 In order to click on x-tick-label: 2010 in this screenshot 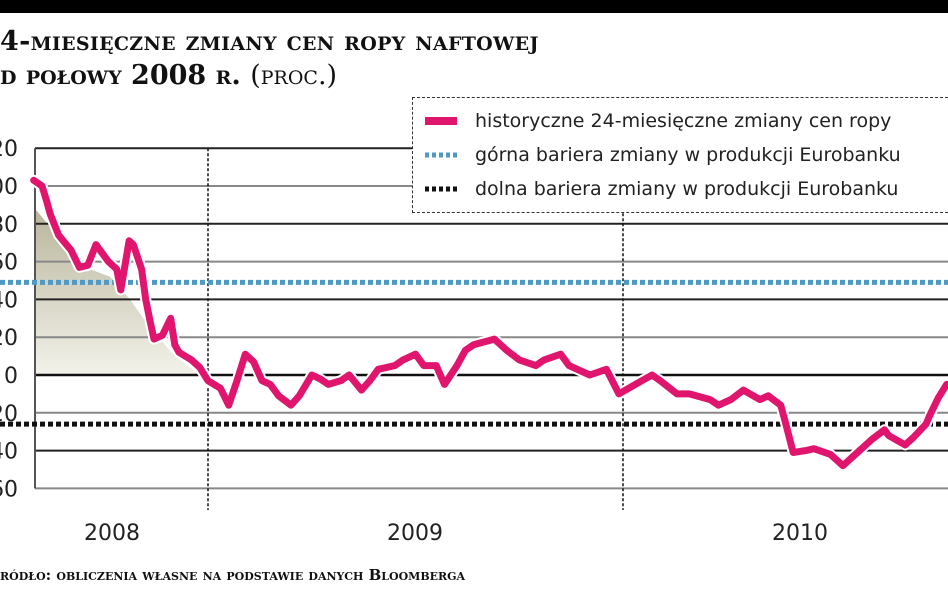, I will do `click(800, 533)`.